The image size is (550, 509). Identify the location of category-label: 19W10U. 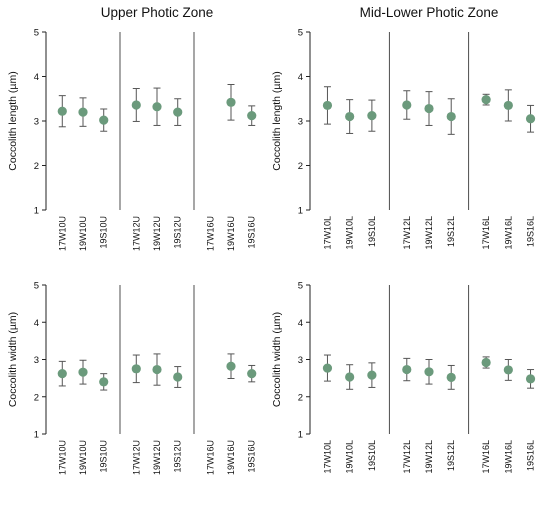
(83, 233).